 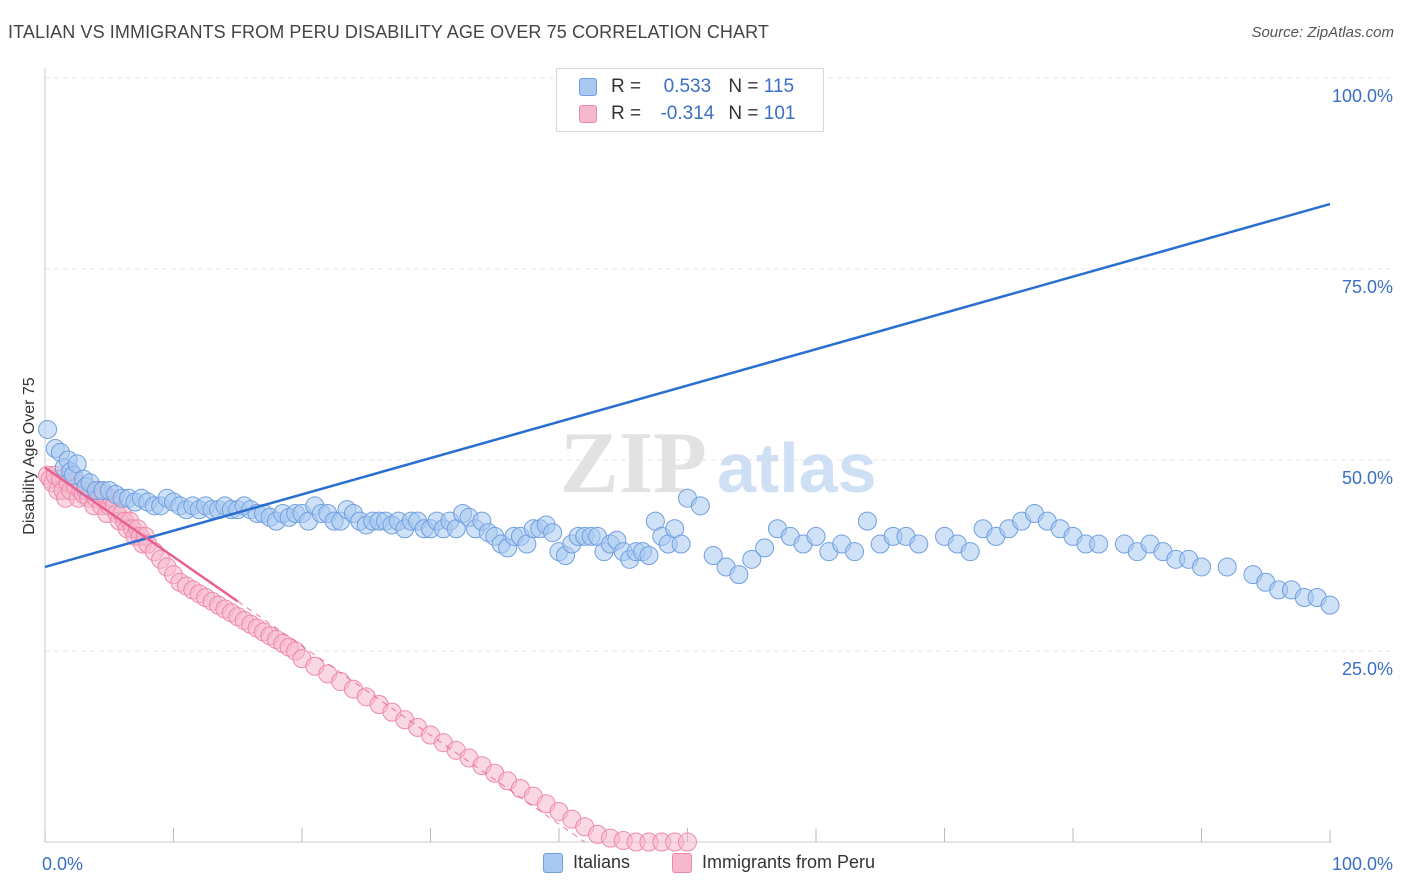 I want to click on series-legend: Italians Immigrants from Peru, so click(x=703, y=864).